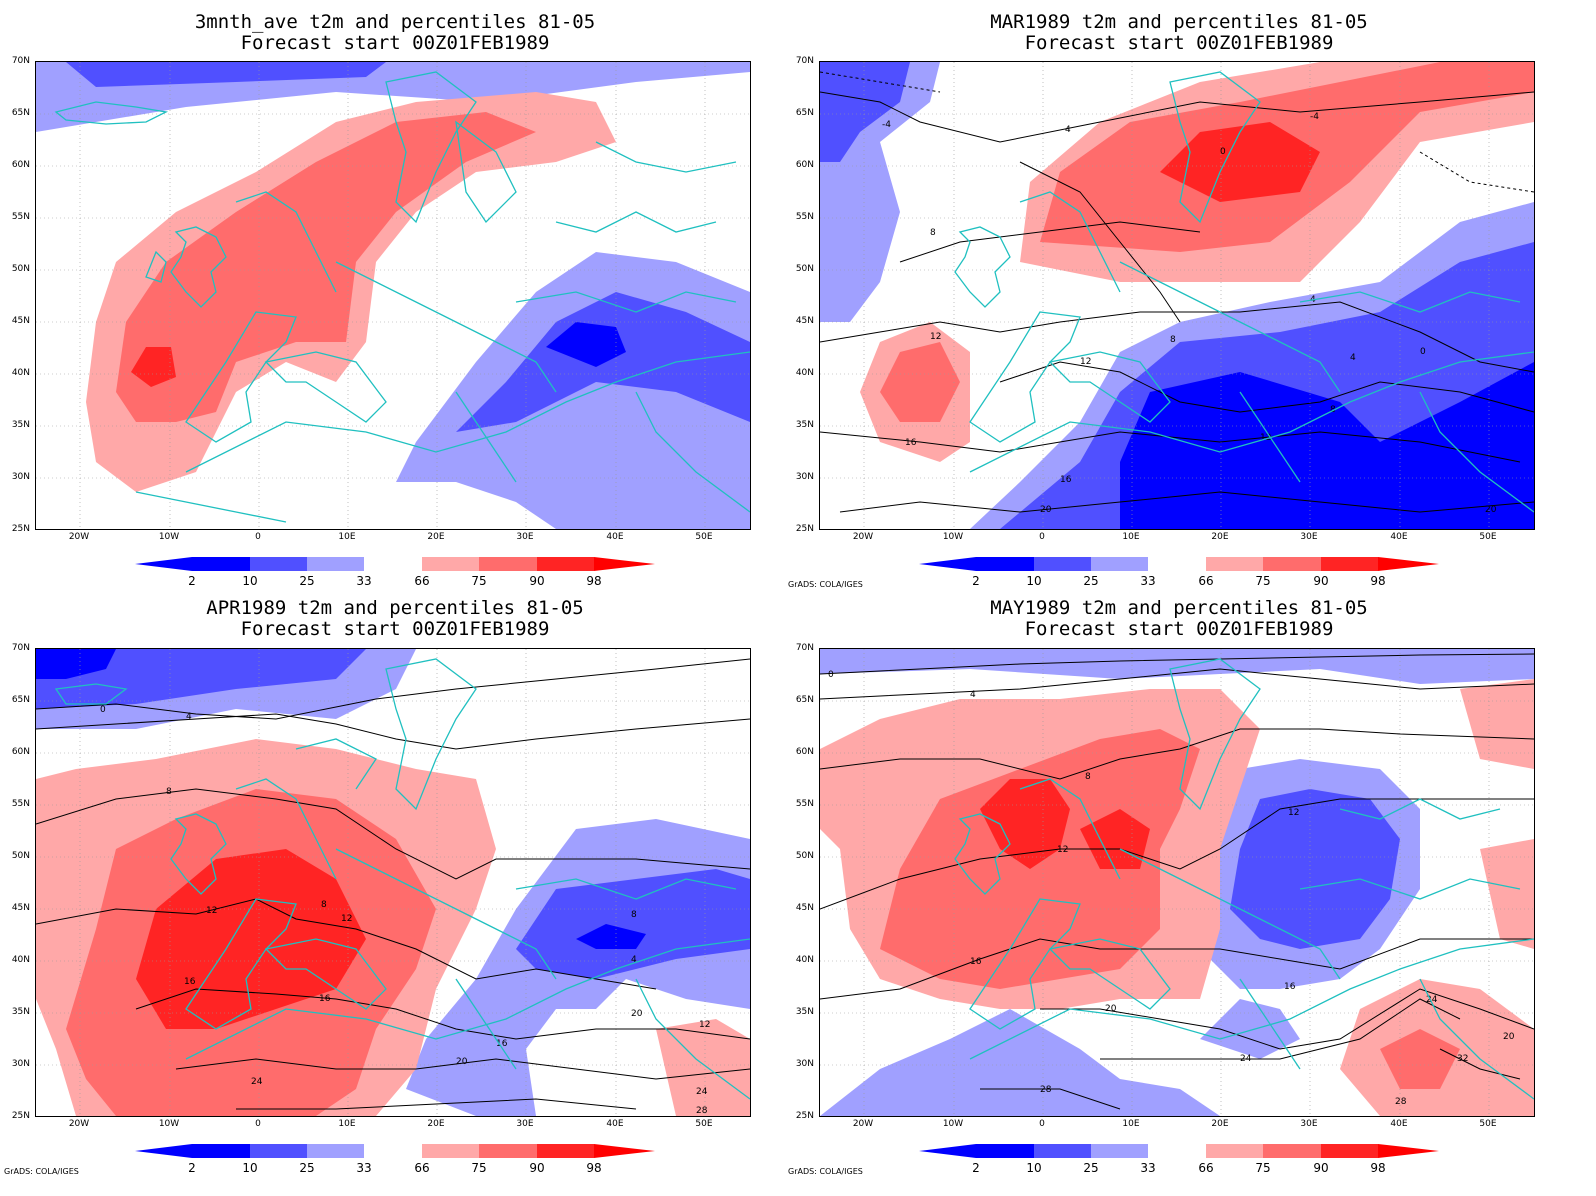 Image resolution: width=1596 pixels, height=1196 pixels. I want to click on lat-label: 35N, so click(804, 1012).